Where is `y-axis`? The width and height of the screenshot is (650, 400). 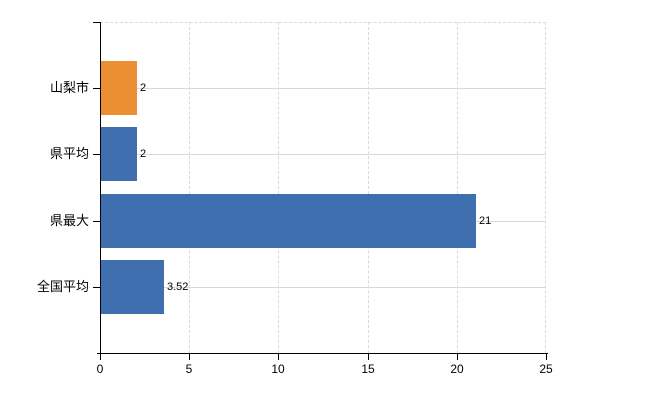 y-axis is located at coordinates (100, 187).